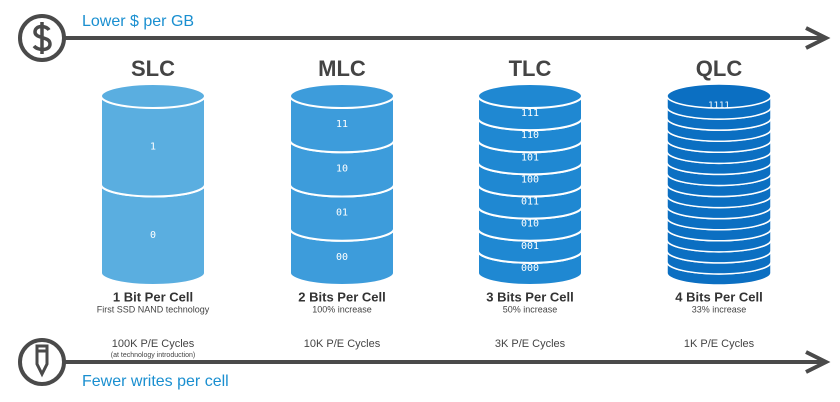 The width and height of the screenshot is (840, 402). I want to click on cell-level: 111, so click(530, 107).